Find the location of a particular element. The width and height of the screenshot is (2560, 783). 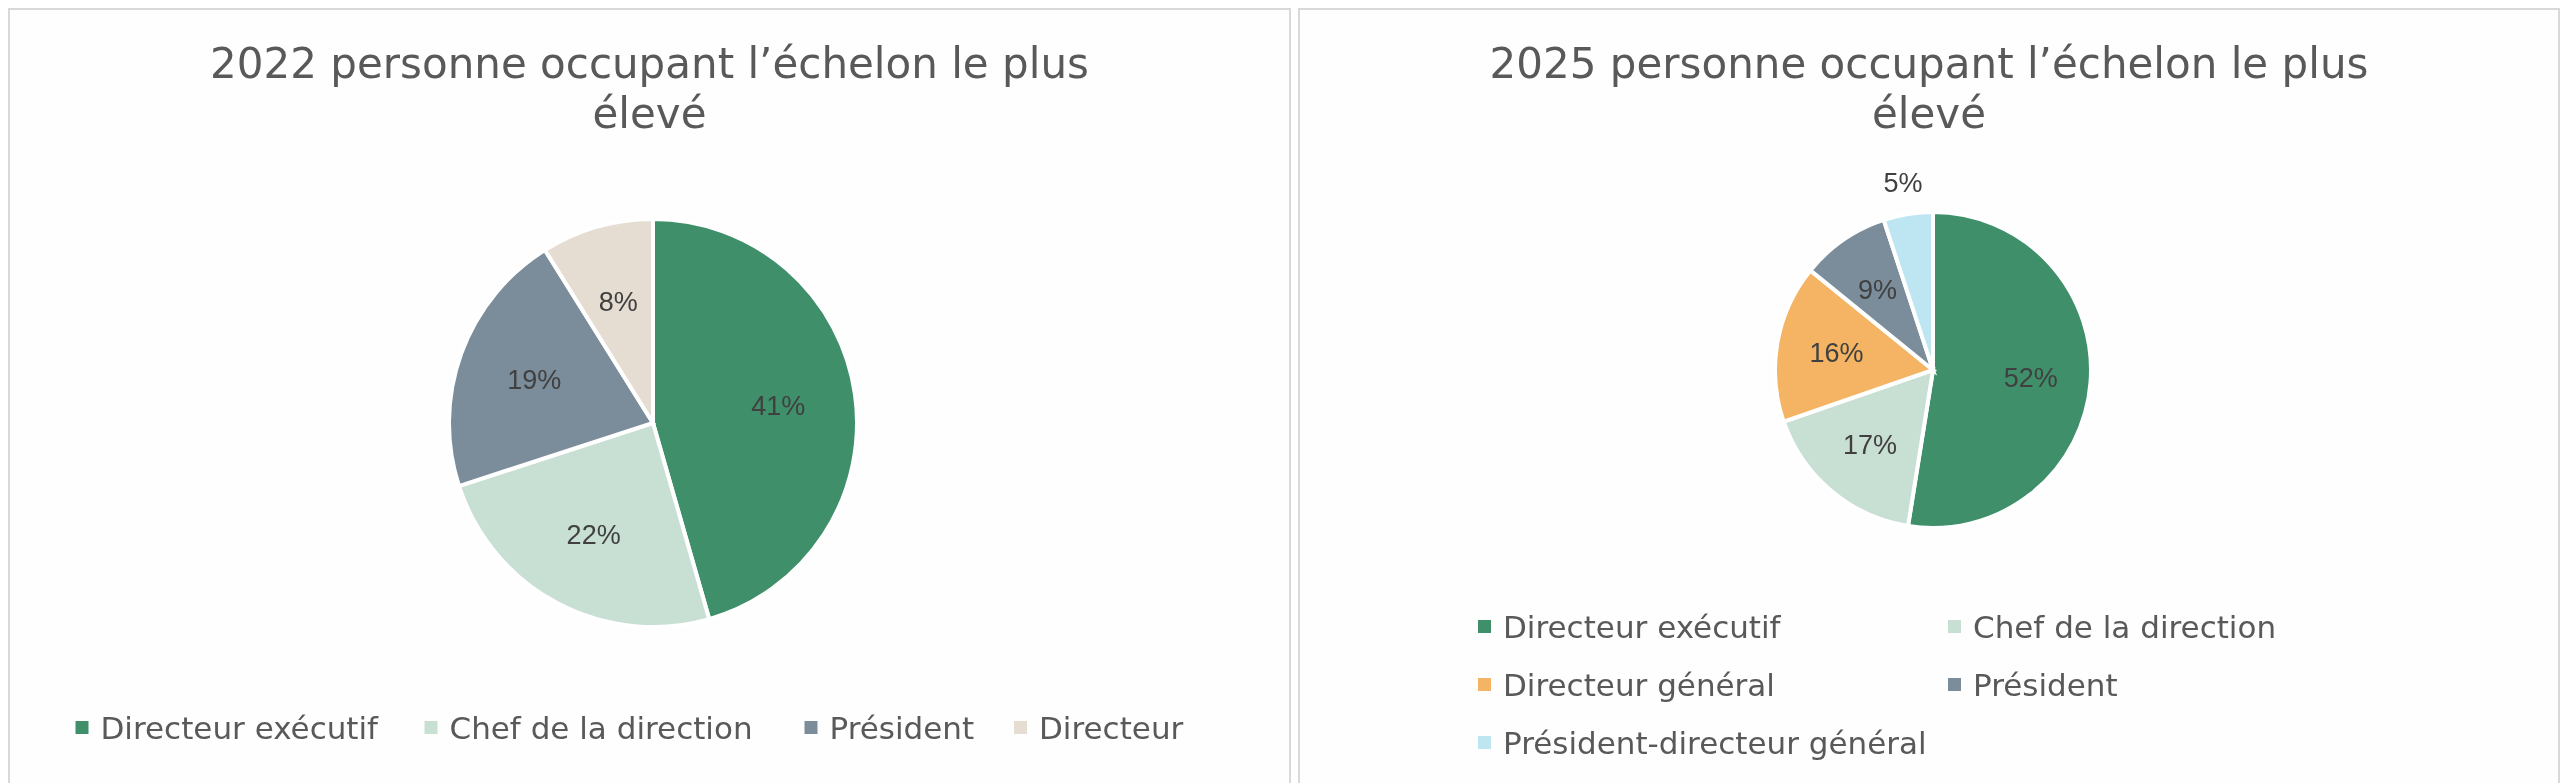

data-label: 16% is located at coordinates (1836, 353).